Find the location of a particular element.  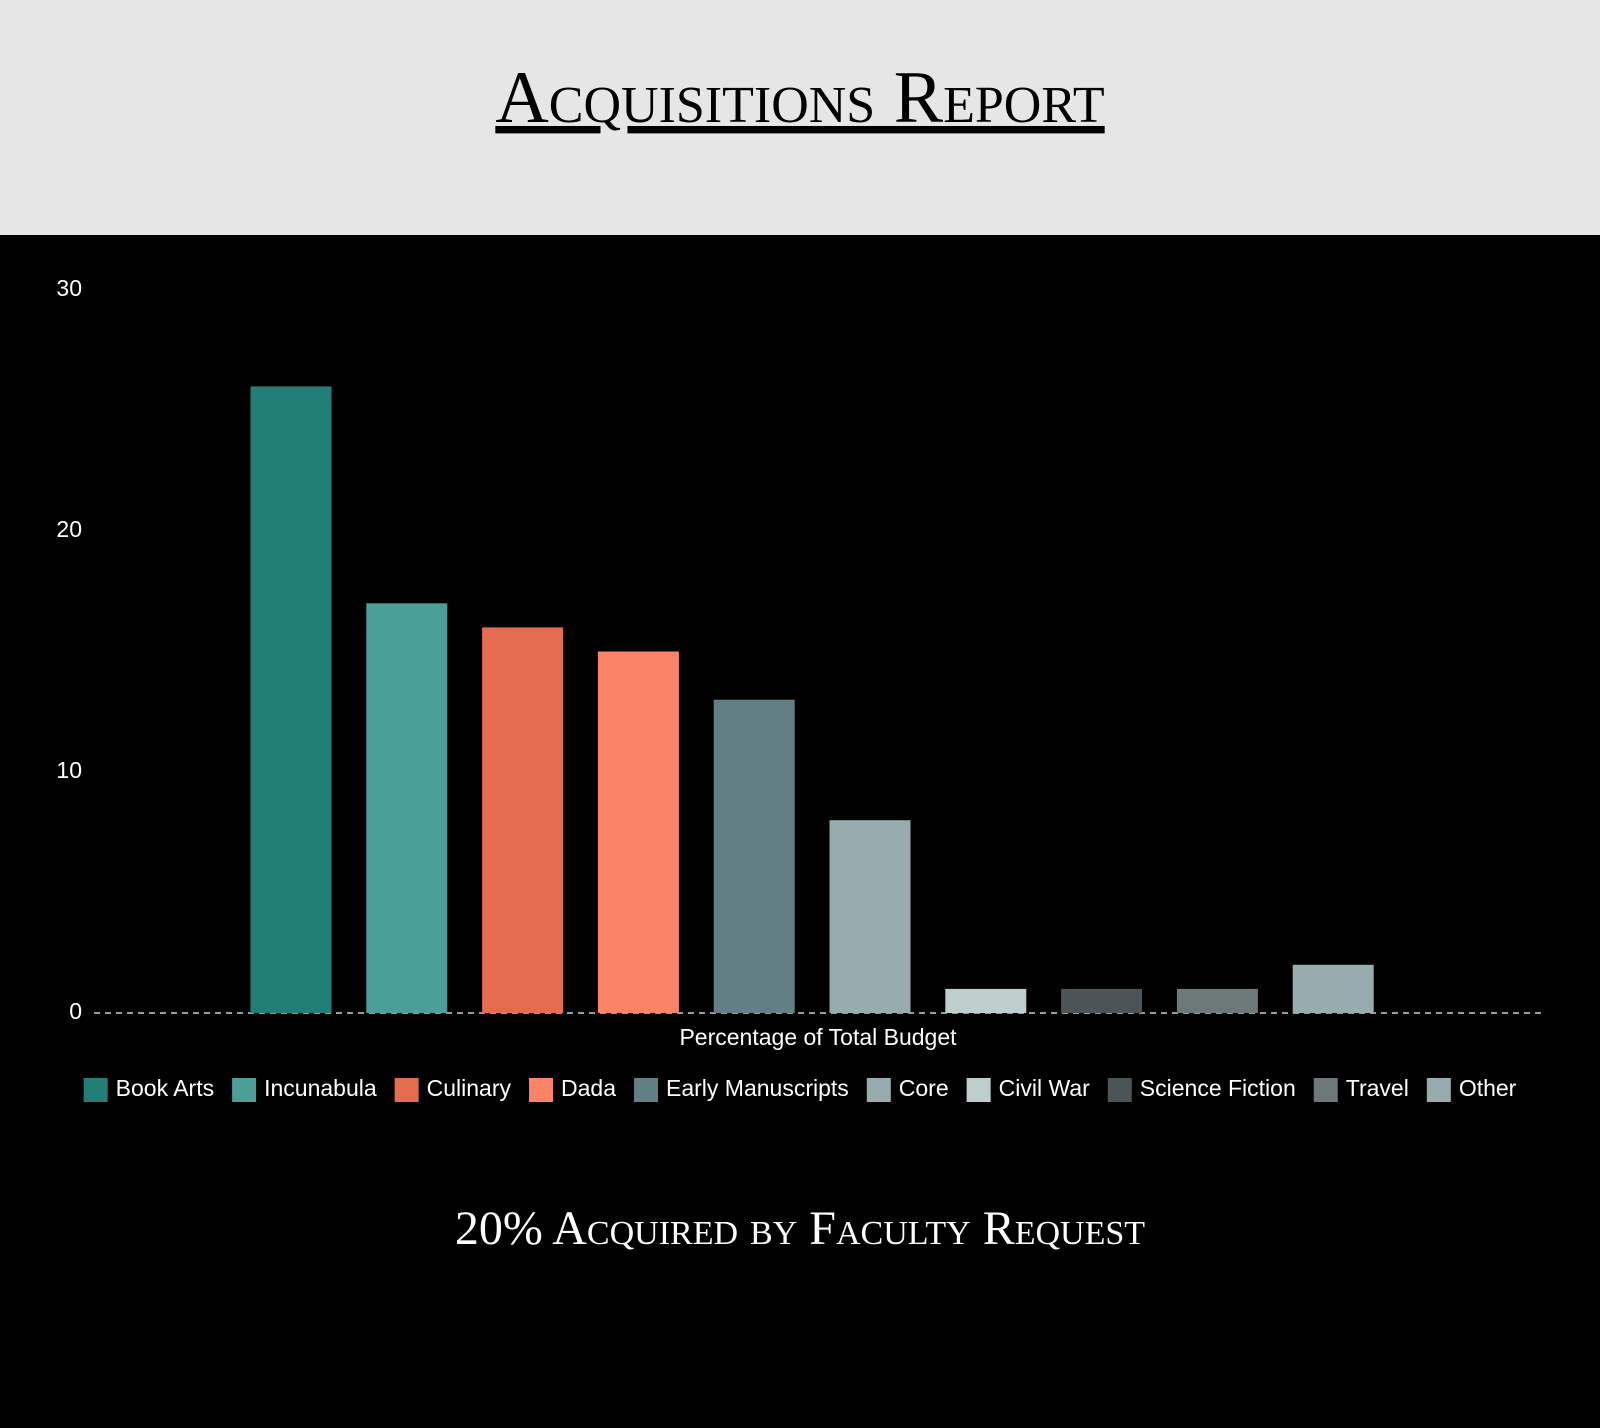

legend-label: Civil War is located at coordinates (1044, 1088).